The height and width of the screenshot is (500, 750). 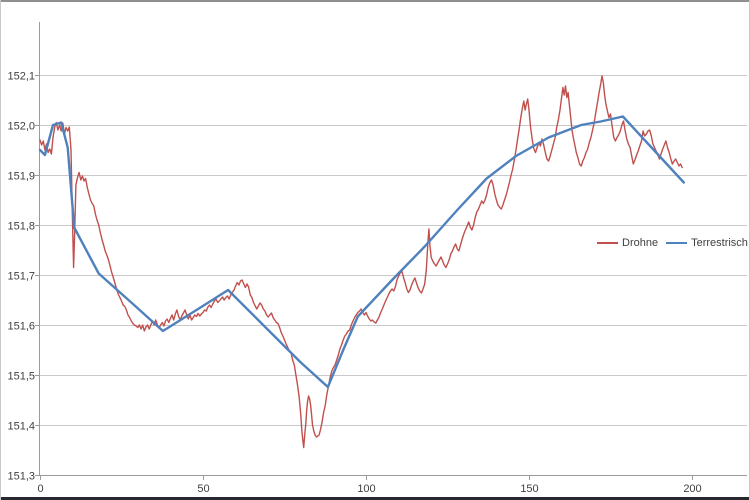 I want to click on x-tick-label: 0, so click(x=40, y=489).